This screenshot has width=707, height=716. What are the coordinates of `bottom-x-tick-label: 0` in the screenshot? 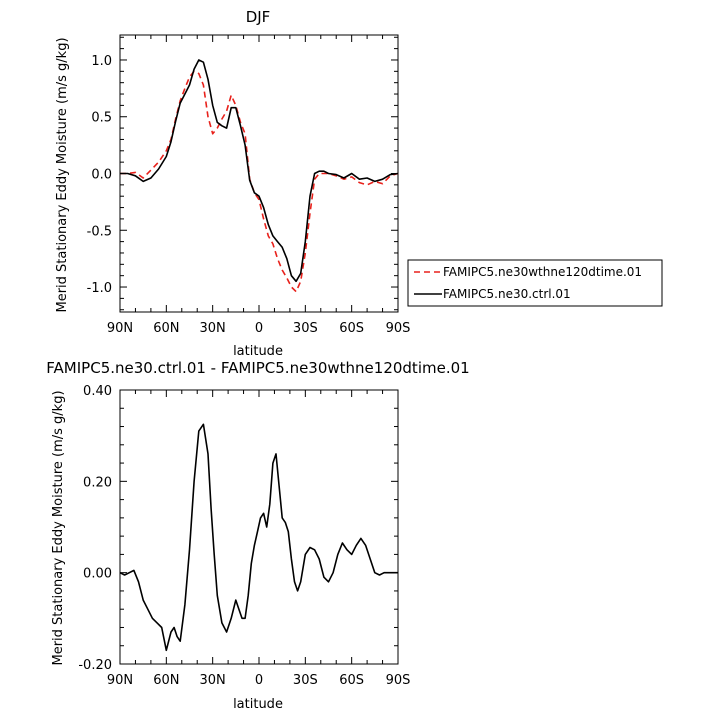 It's located at (259, 680).